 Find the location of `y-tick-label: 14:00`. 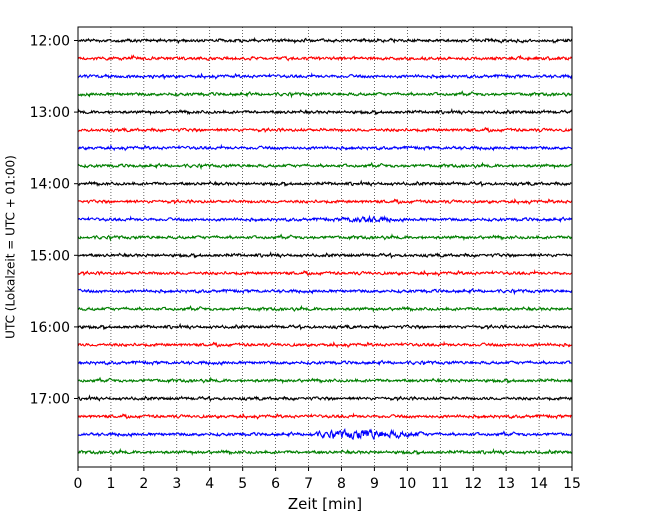

y-tick-label: 14:00 is located at coordinates (50, 185).